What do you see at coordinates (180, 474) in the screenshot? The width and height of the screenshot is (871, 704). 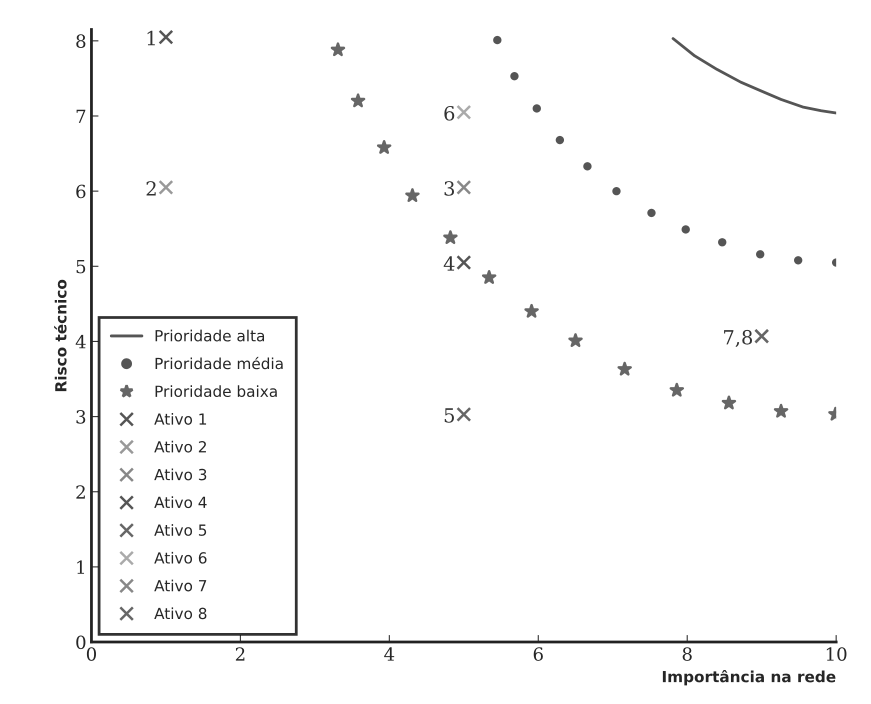 I see `legend-label: Ativo 3` at bounding box center [180, 474].